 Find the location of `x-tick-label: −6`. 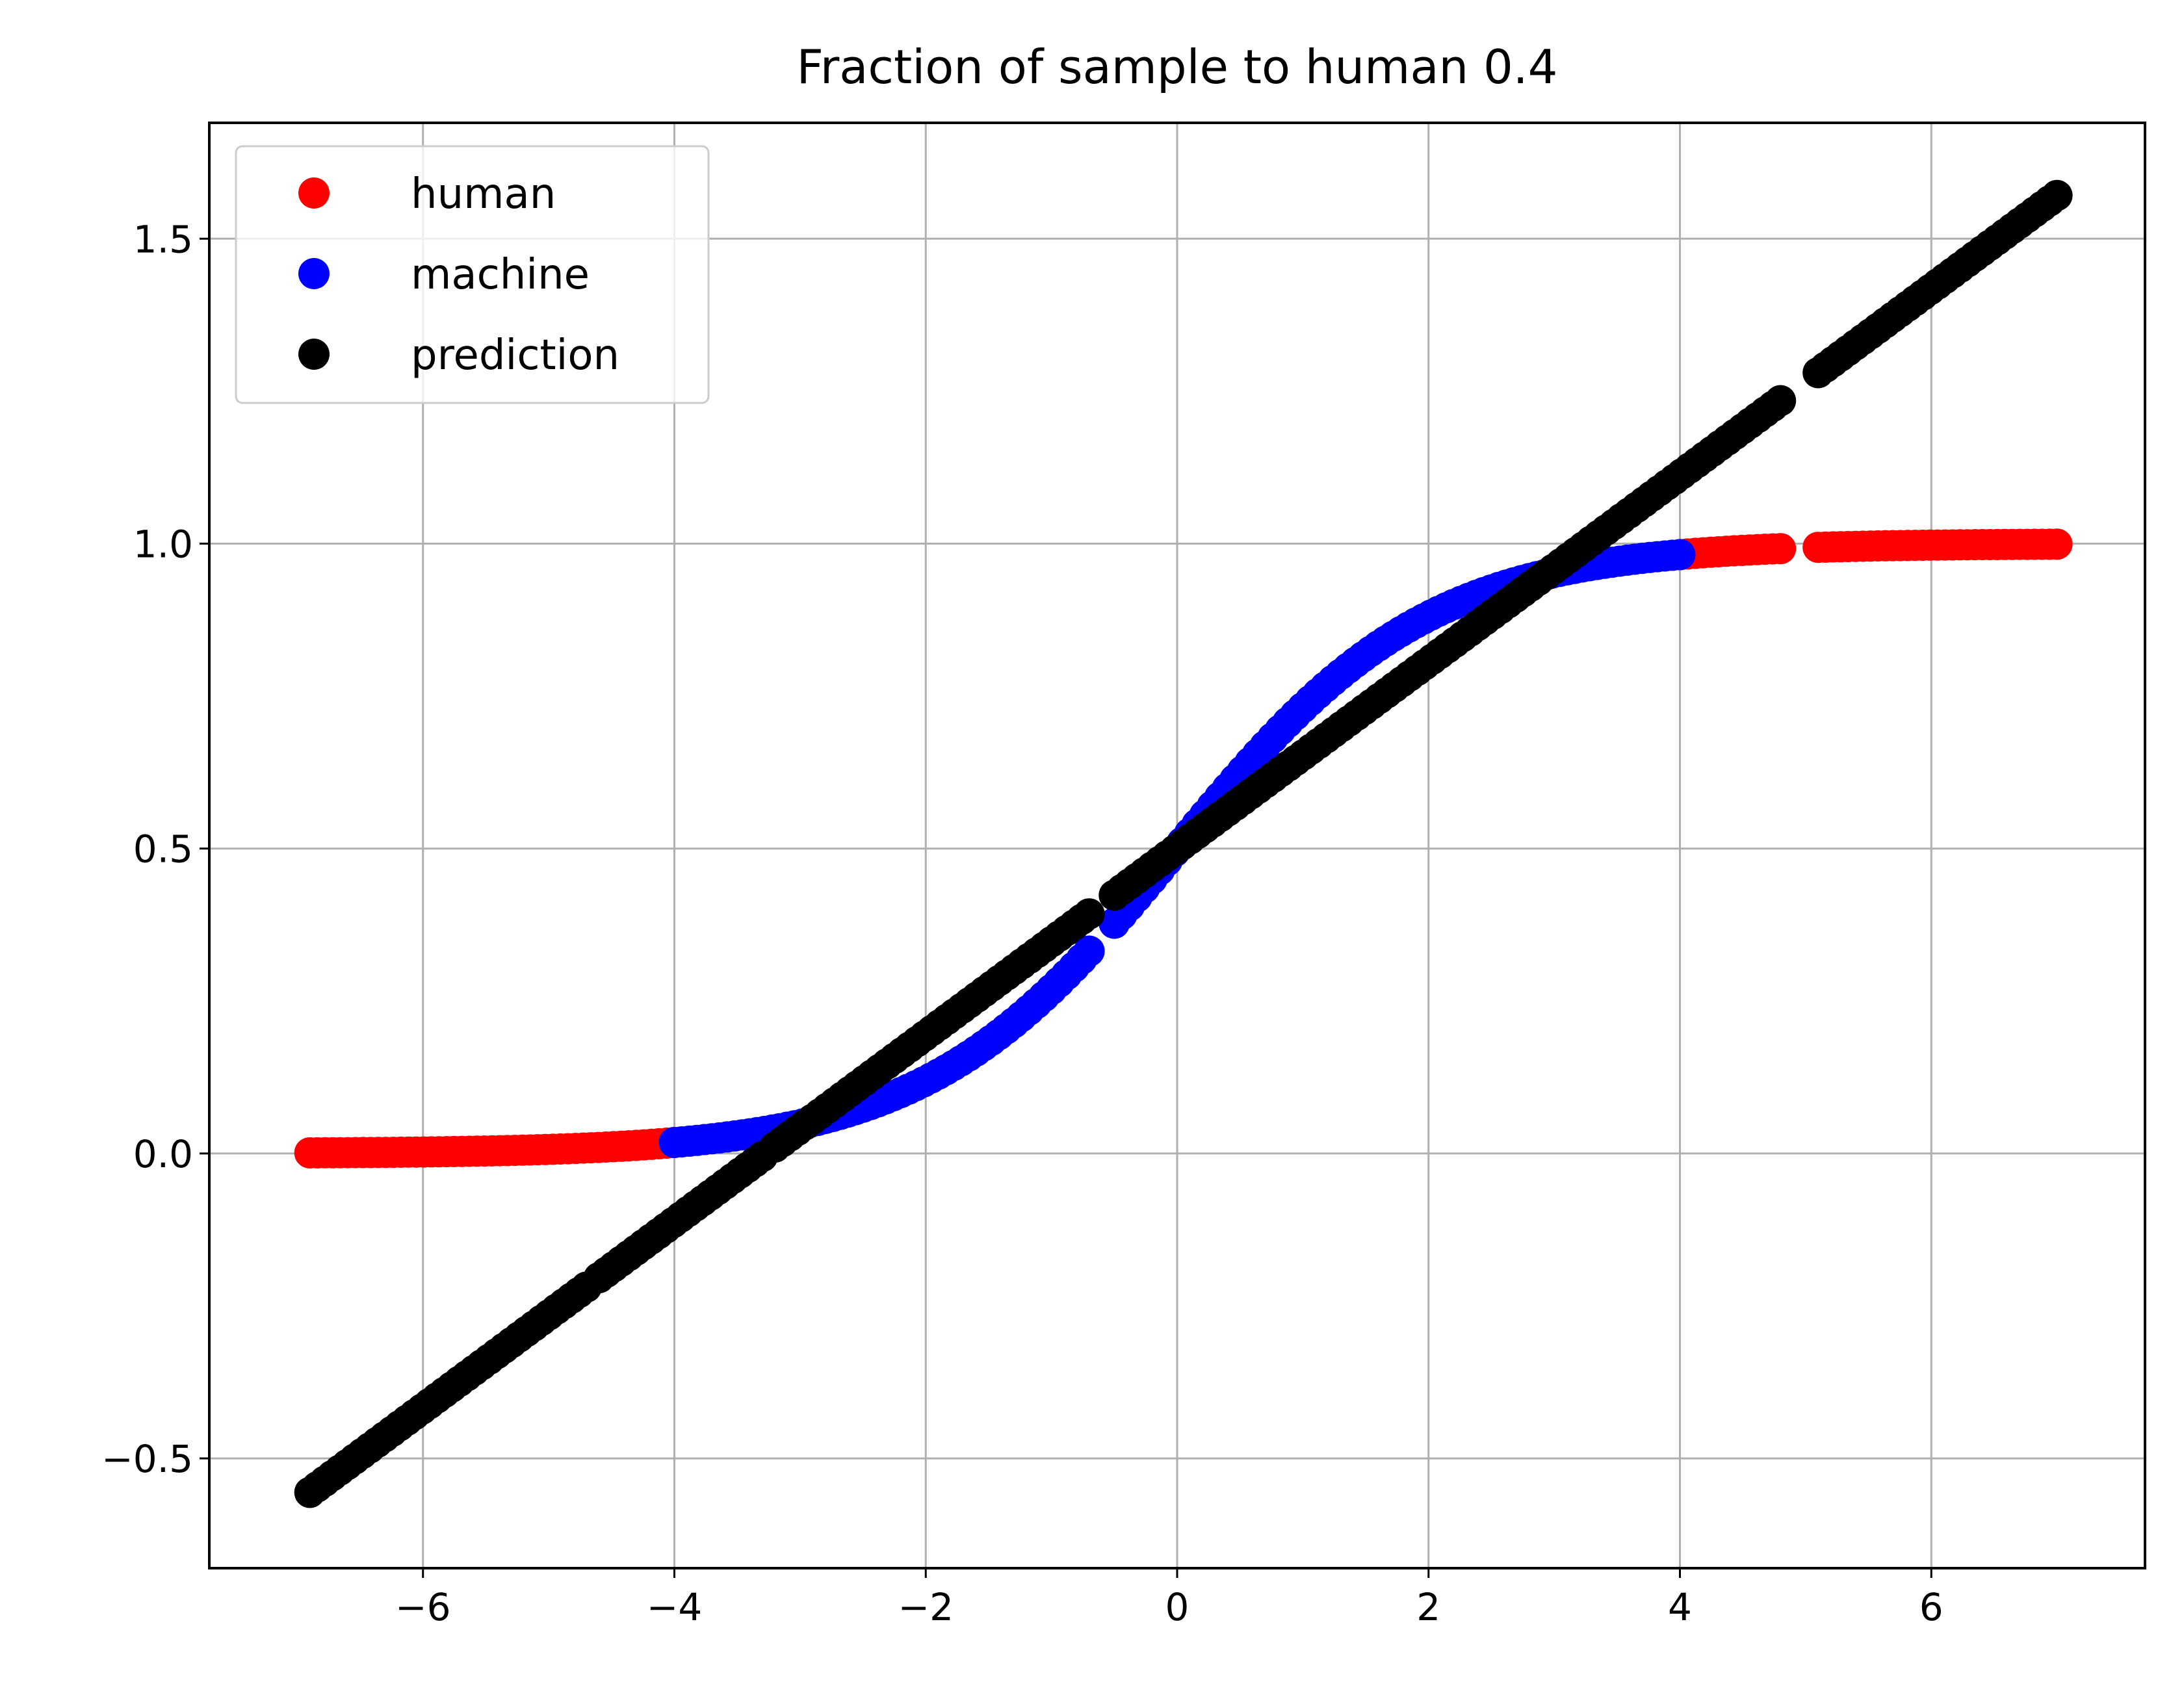

x-tick-label: −6 is located at coordinates (423, 1607).